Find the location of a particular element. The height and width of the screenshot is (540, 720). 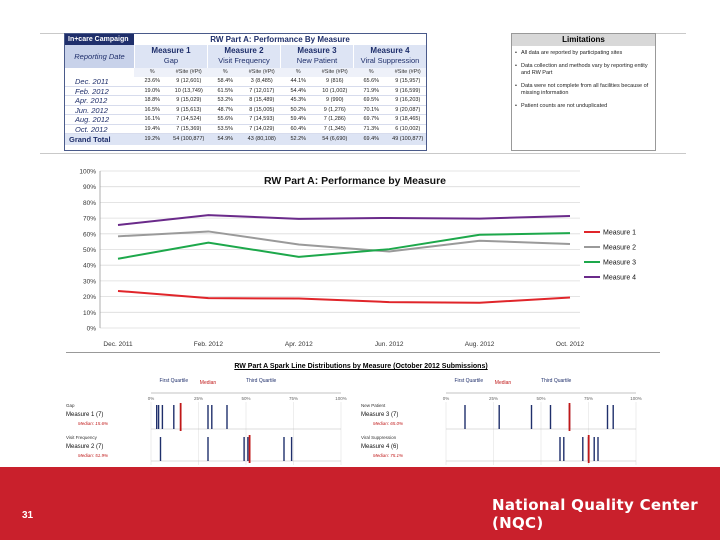

table-cell: 9 (16,203) is located at coordinates (408, 100).